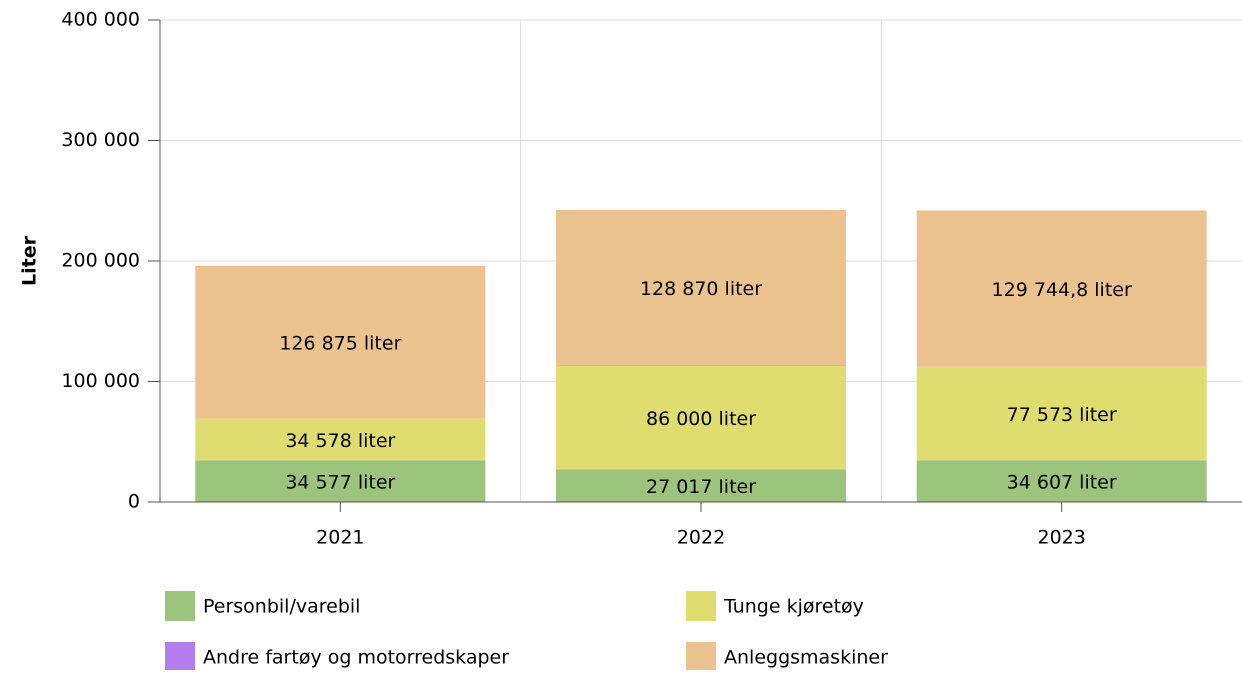 The width and height of the screenshot is (1242, 674). I want to click on data-label: 34 577 liter, so click(340, 483).